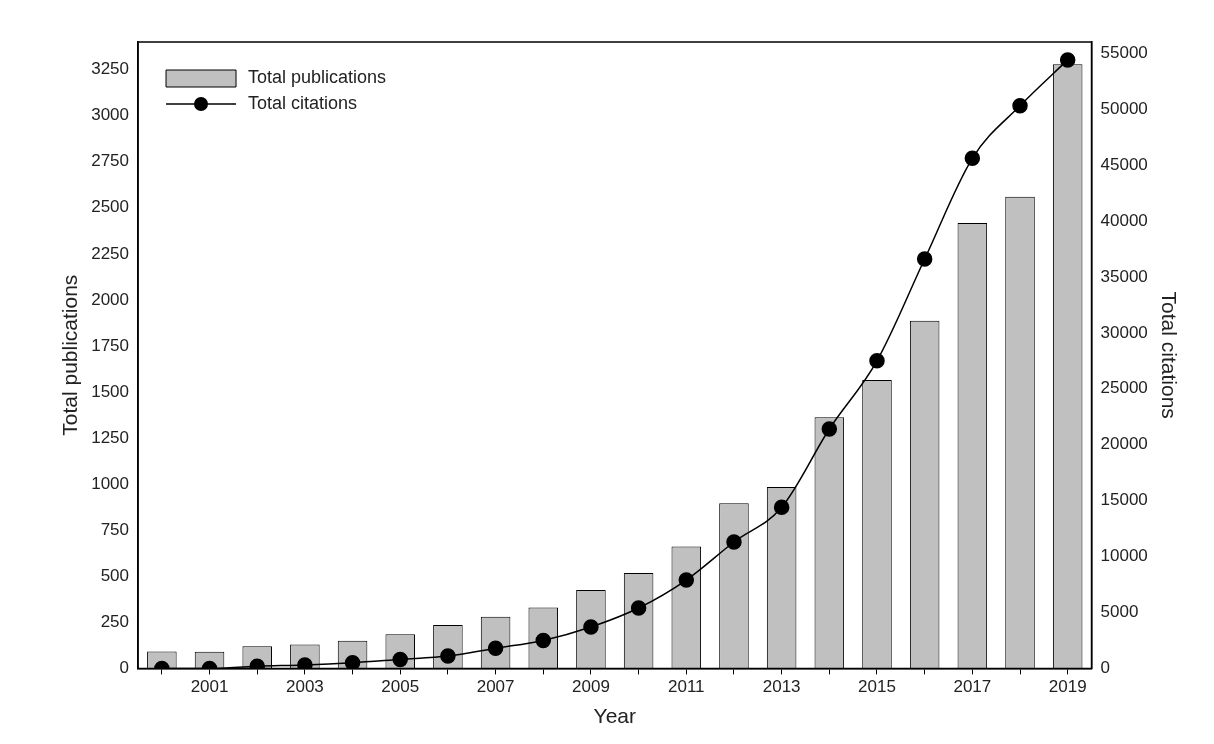  Describe the element at coordinates (1124, 388) in the screenshot. I see `y2-tick-label: 25000` at that location.